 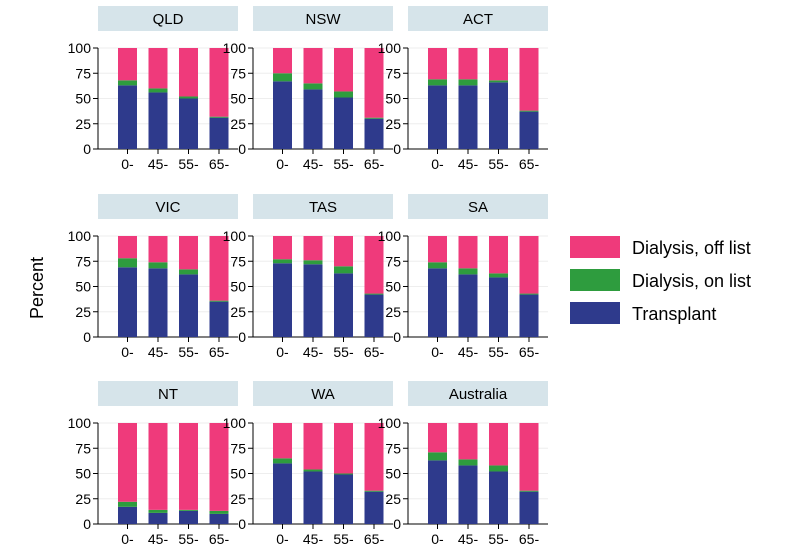 I want to click on bar-wa-45-dialysis-on-list, so click(x=313, y=470).